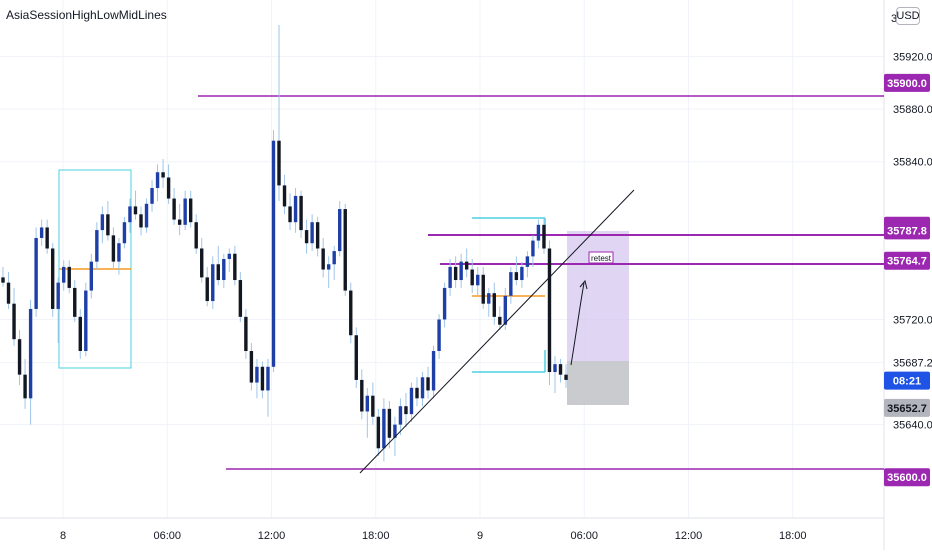 This screenshot has height=555, width=932. What do you see at coordinates (907, 477) in the screenshot?
I see `level-35600-price-label: 35600.0` at bounding box center [907, 477].